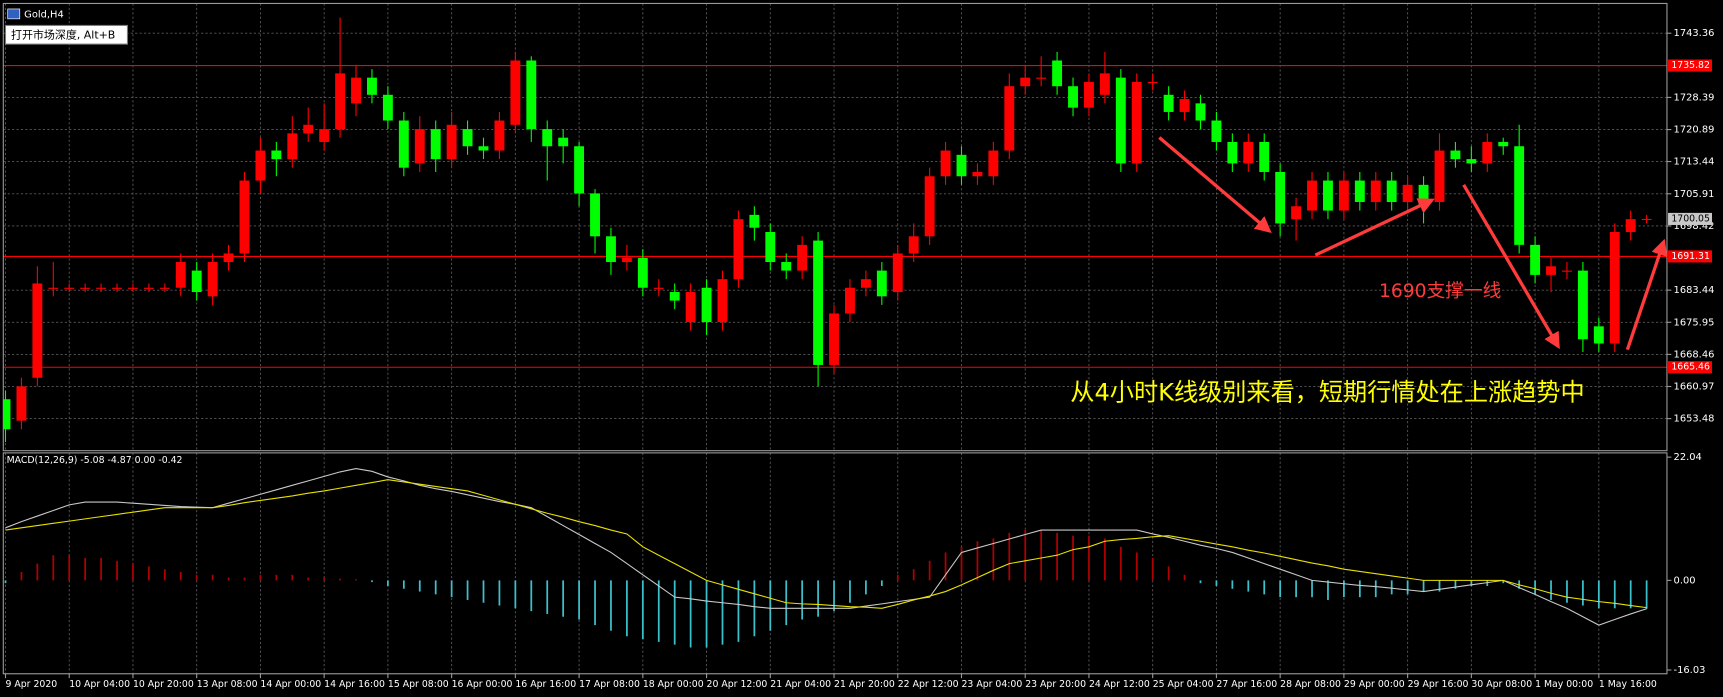 Image resolution: width=1723 pixels, height=697 pixels. What do you see at coordinates (1694, 130) in the screenshot?
I see `y-tick-label: 1720.89` at bounding box center [1694, 130].